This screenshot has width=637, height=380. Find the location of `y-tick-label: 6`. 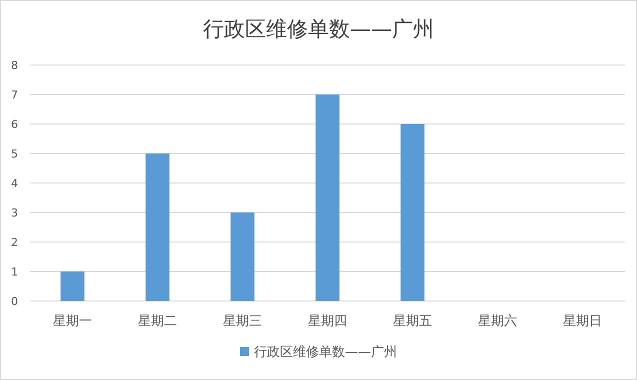

y-tick-label: 6 is located at coordinates (14, 124).